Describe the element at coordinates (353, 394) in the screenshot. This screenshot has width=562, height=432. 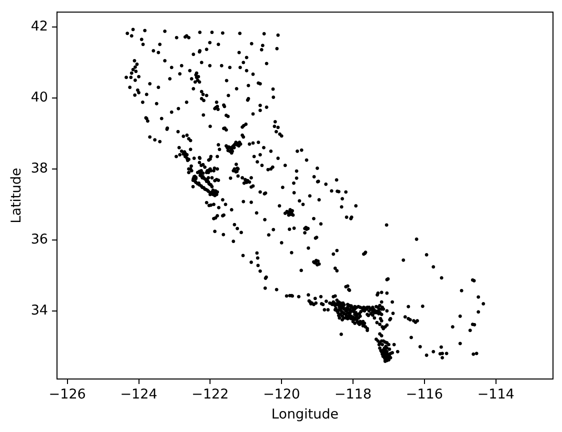
I see `x-tick-label: −118` at that location.